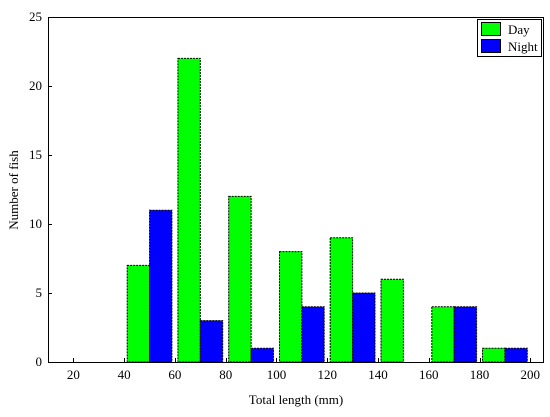 This screenshot has width=550, height=417. Describe the element at coordinates (296, 399) in the screenshot. I see `x-axis-label: Total length (mm)` at that location.